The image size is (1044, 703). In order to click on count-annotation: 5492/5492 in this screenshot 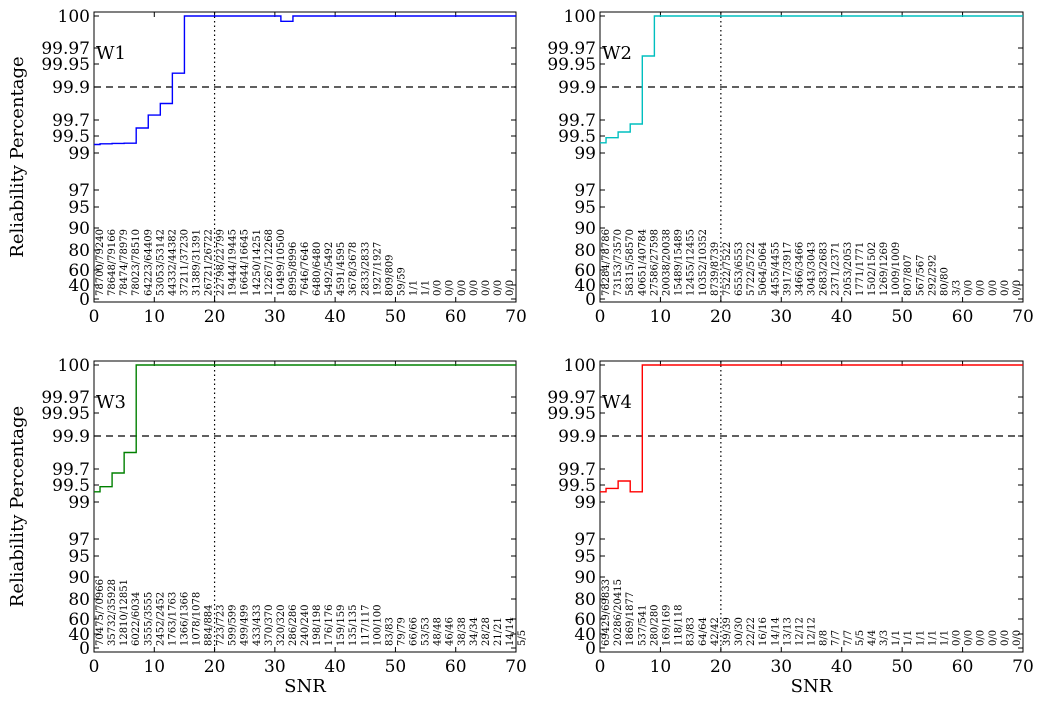, I will do `click(329, 269)`.